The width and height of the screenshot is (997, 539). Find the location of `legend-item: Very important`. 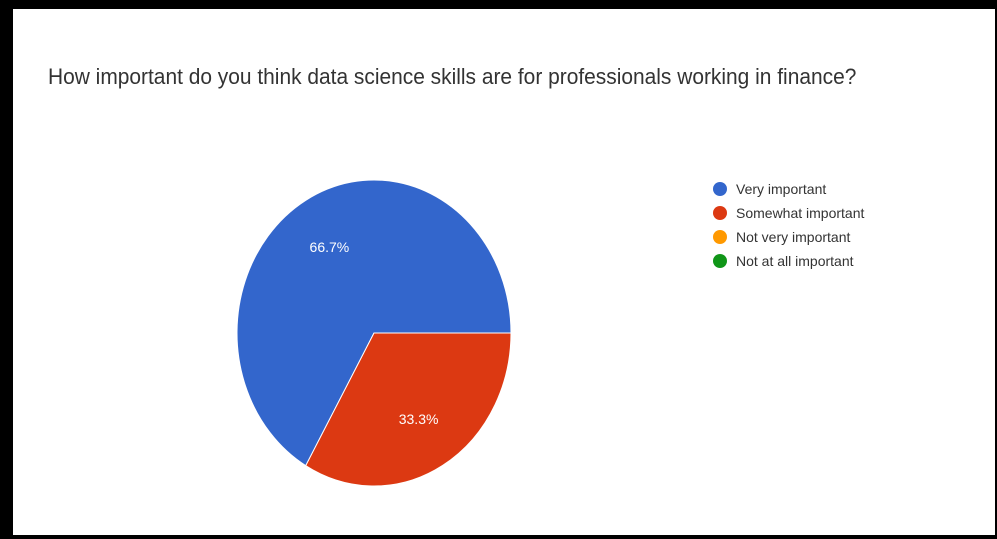

legend-item: Very important is located at coordinates (769, 189).